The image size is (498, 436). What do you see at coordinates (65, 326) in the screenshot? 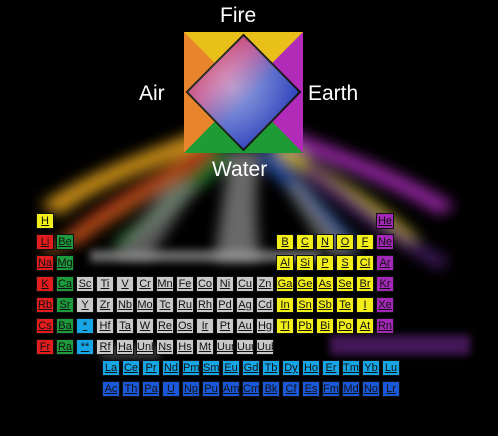
I see `element-ba: Ba` at bounding box center [65, 326].